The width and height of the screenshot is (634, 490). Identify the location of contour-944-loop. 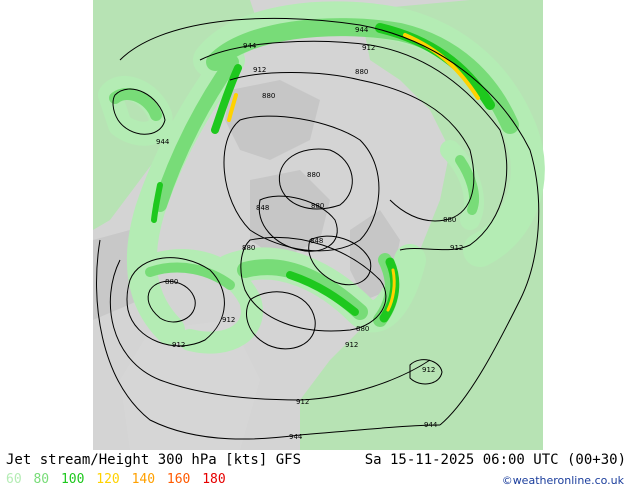
(139, 111).